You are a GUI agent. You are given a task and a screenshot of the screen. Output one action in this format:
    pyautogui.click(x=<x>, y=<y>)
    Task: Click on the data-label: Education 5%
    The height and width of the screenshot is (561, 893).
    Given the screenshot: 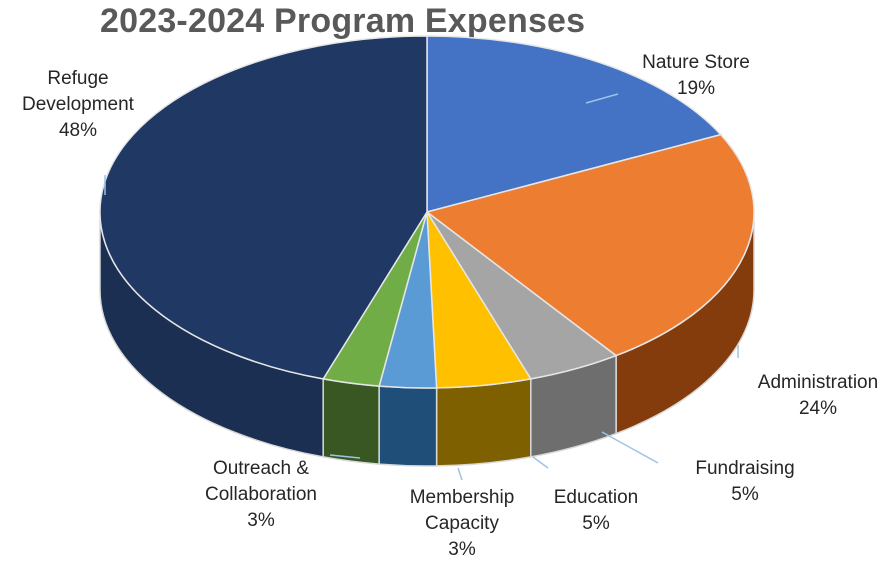 What is the action you would take?
    pyautogui.click(x=596, y=510)
    